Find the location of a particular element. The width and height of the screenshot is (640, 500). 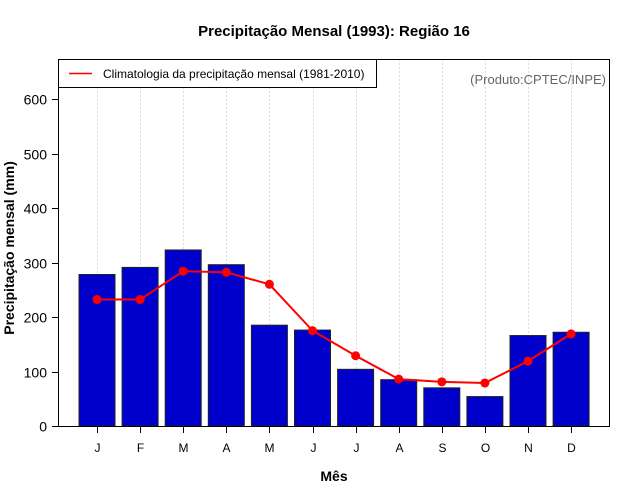

y-axis: 0 100 200 300 400 500 600 is located at coordinates (41, 263).